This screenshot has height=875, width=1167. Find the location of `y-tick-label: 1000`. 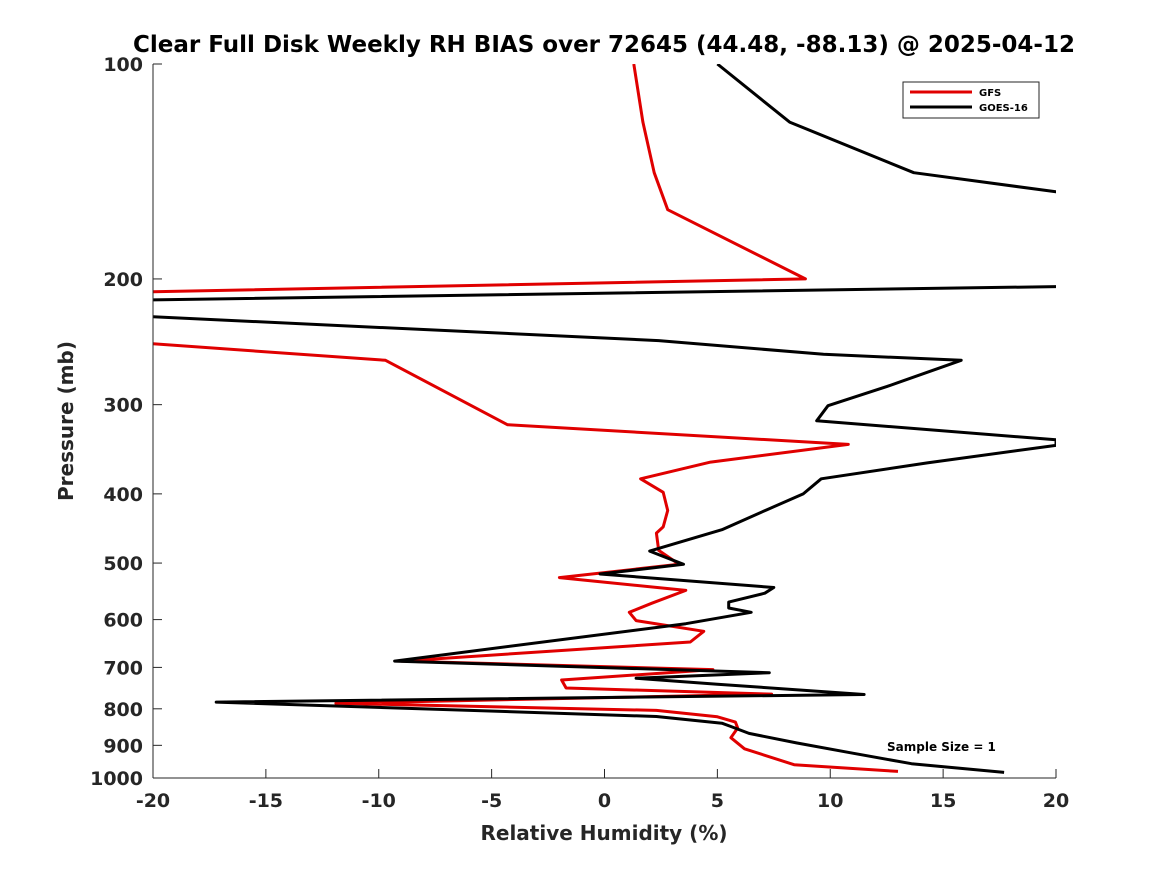

y-tick-label: 1000 is located at coordinates (116, 779).